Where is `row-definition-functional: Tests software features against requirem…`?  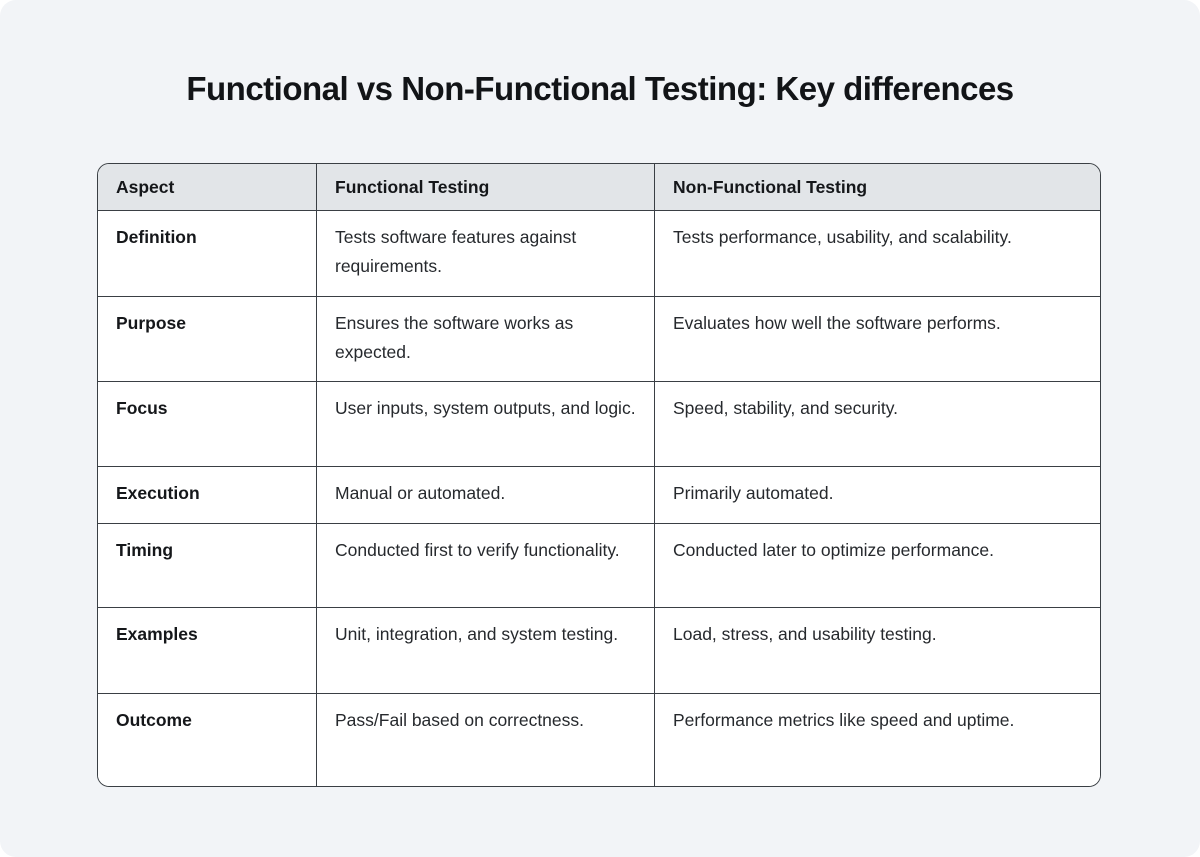 row-definition-functional: Tests software features against requirem… is located at coordinates (485, 253).